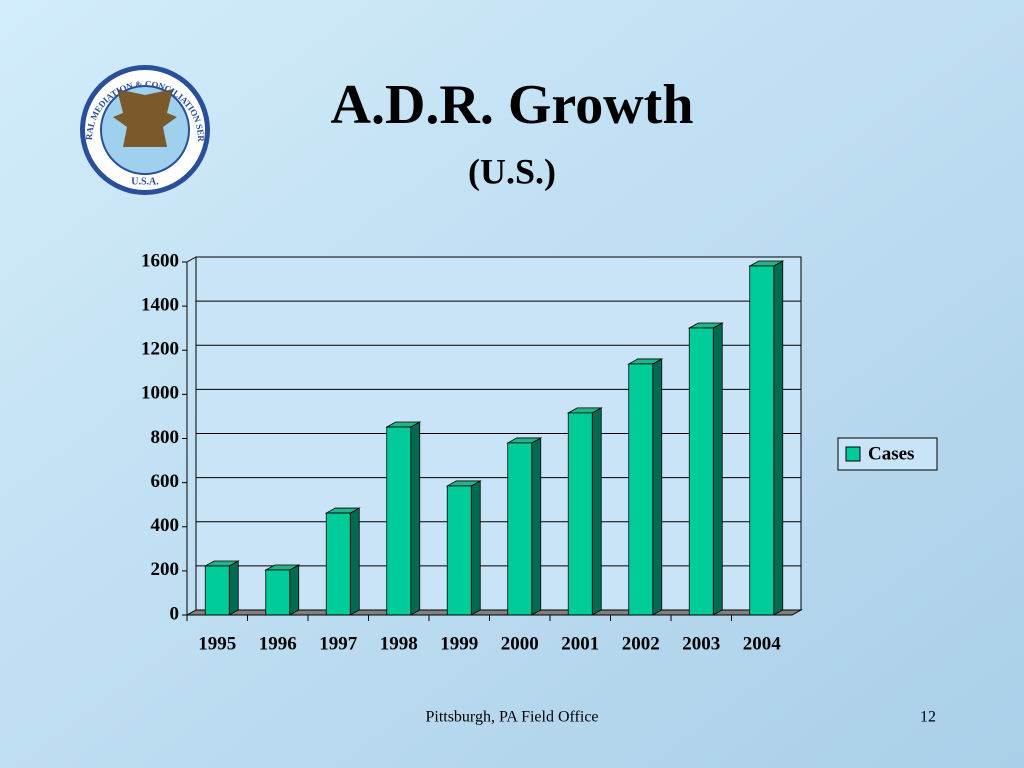 The image size is (1024, 768). What do you see at coordinates (762, 643) in the screenshot?
I see `x-tick-label: 2004` at bounding box center [762, 643].